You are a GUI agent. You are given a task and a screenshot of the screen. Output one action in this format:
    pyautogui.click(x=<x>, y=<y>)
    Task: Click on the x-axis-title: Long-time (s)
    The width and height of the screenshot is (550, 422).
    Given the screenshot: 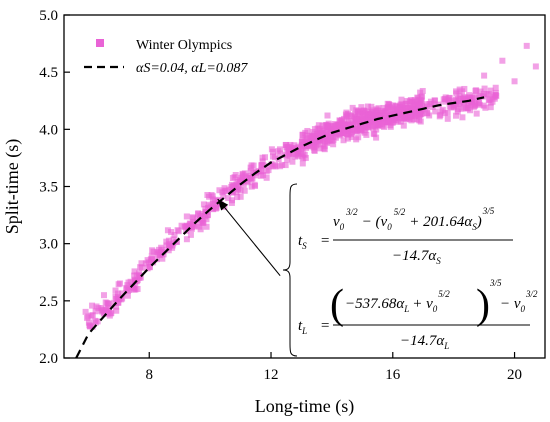 What is the action you would take?
    pyautogui.click(x=304, y=406)
    